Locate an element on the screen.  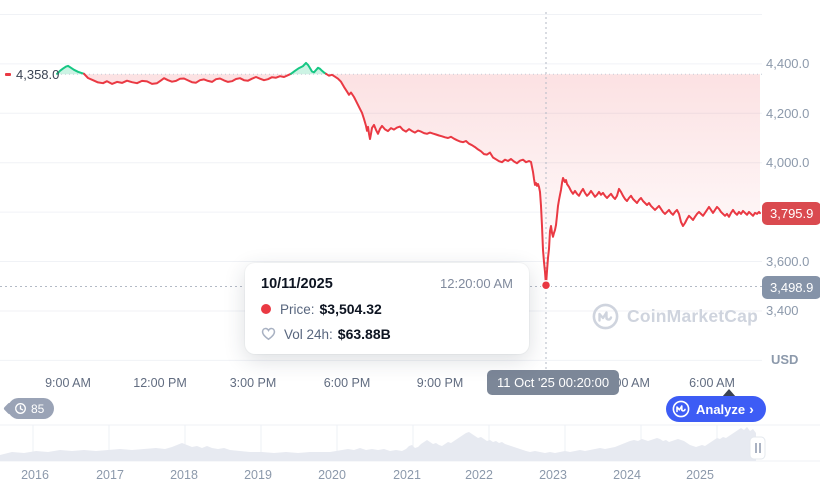
chevron-right-icon: › is located at coordinates (751, 409).